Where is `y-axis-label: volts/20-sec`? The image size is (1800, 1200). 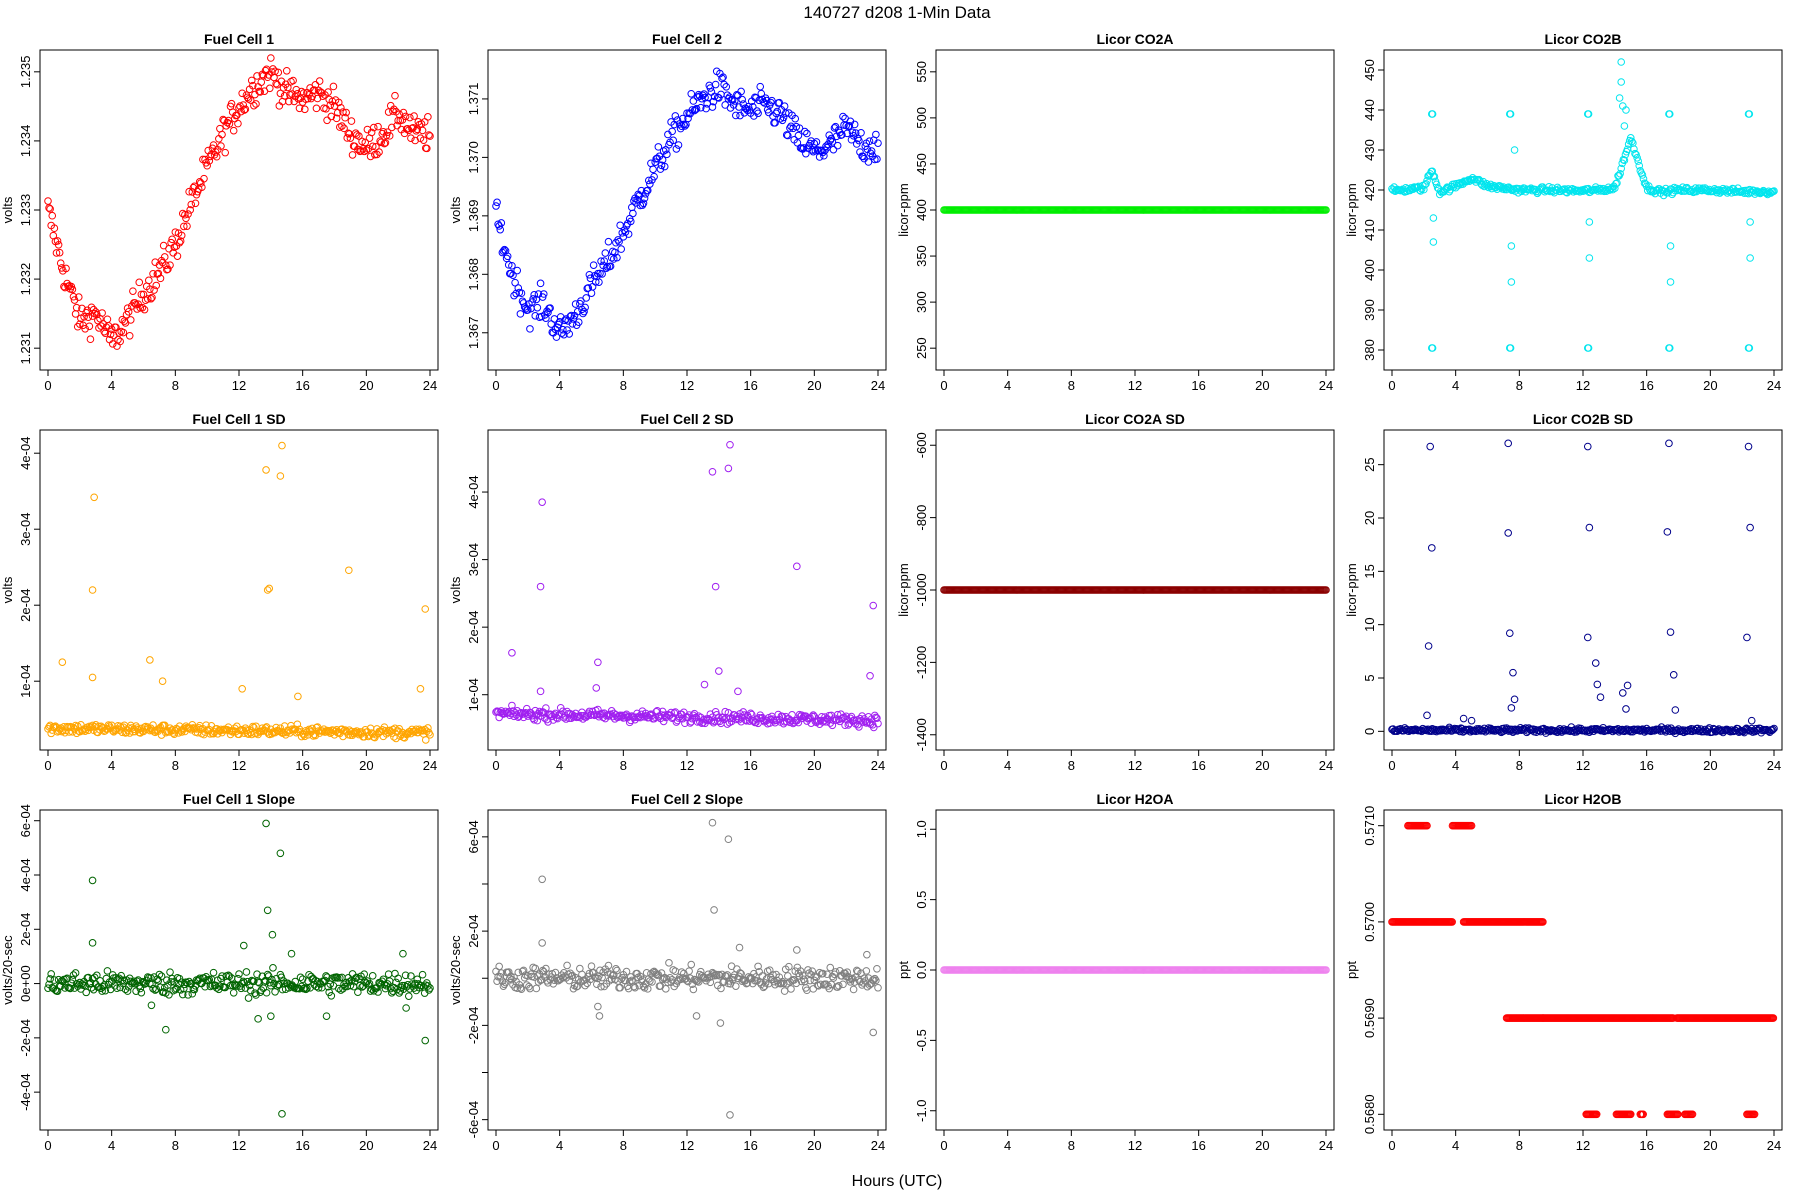 y-axis-label: volts/20-sec is located at coordinates (7, 970).